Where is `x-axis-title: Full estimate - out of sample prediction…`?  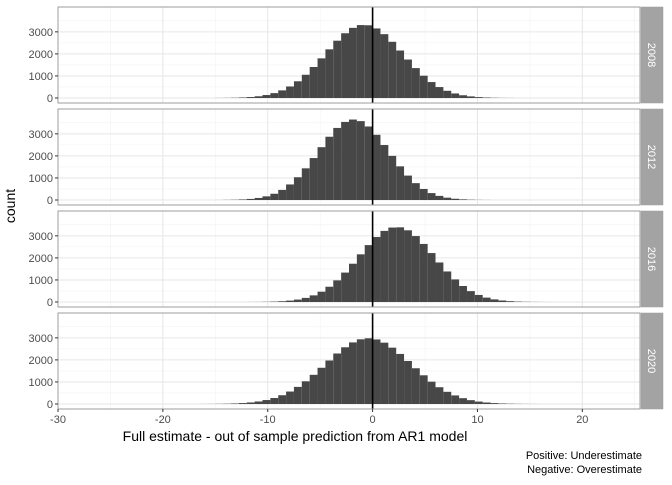 x-axis-title: Full estimate - out of sample prediction… is located at coordinates (295, 436).